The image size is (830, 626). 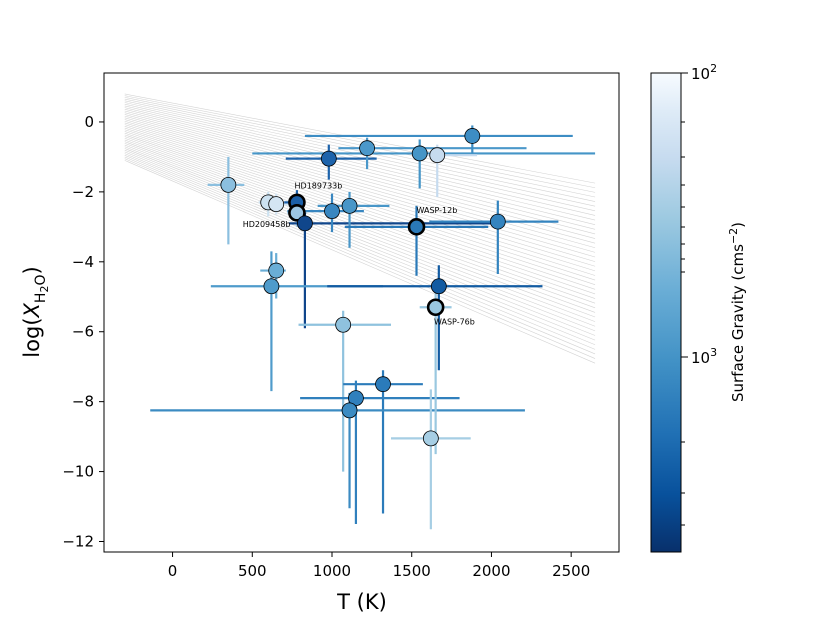 What do you see at coordinates (89, 122) in the screenshot?
I see `y-tick-label: 0` at bounding box center [89, 122].